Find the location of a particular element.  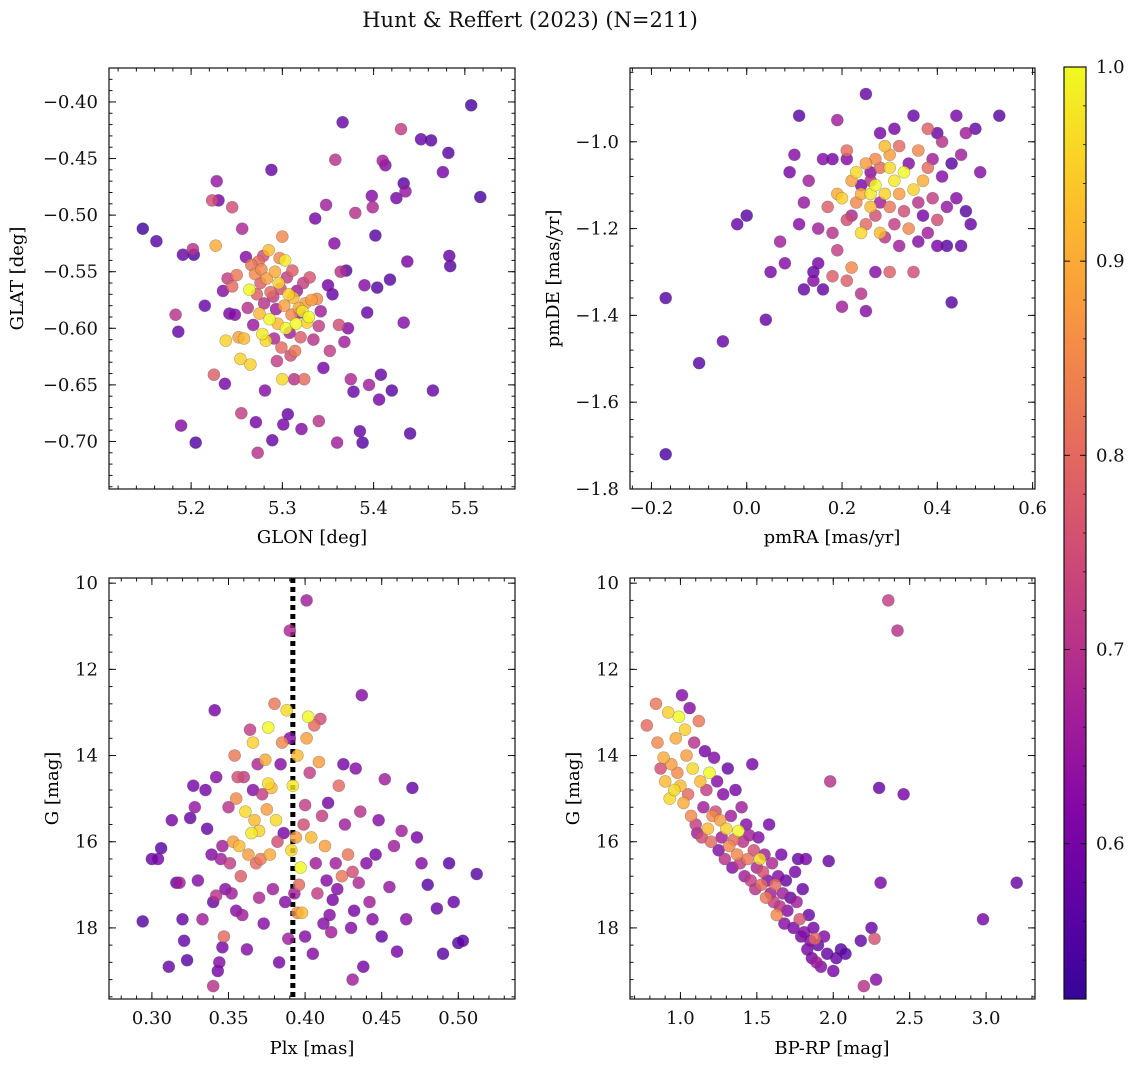

cmd-parallax-scatter-points is located at coordinates (310, 788).